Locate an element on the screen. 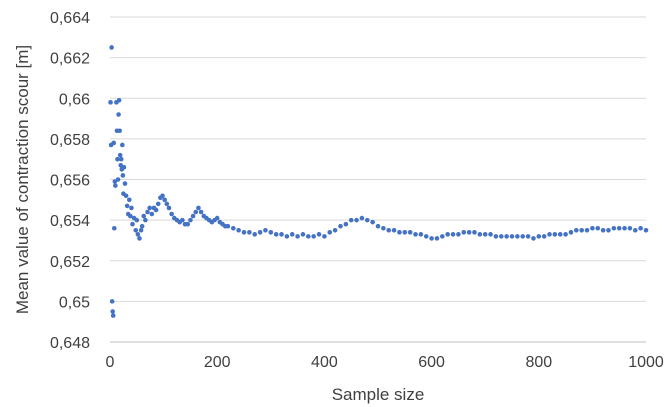 The height and width of the screenshot is (407, 670). y-tick-label: 0,664 is located at coordinates (70, 18).